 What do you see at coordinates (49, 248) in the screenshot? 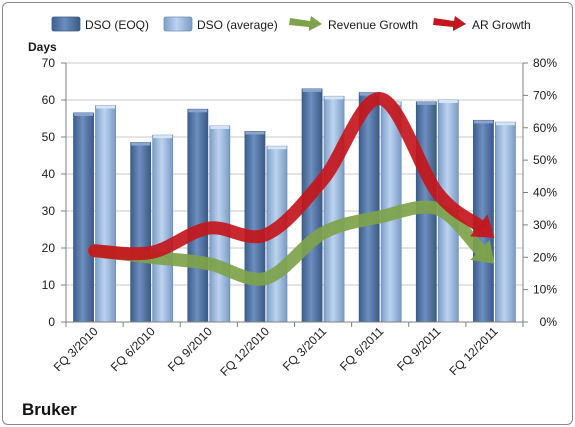
I see `y-tick-label: 20` at bounding box center [49, 248].